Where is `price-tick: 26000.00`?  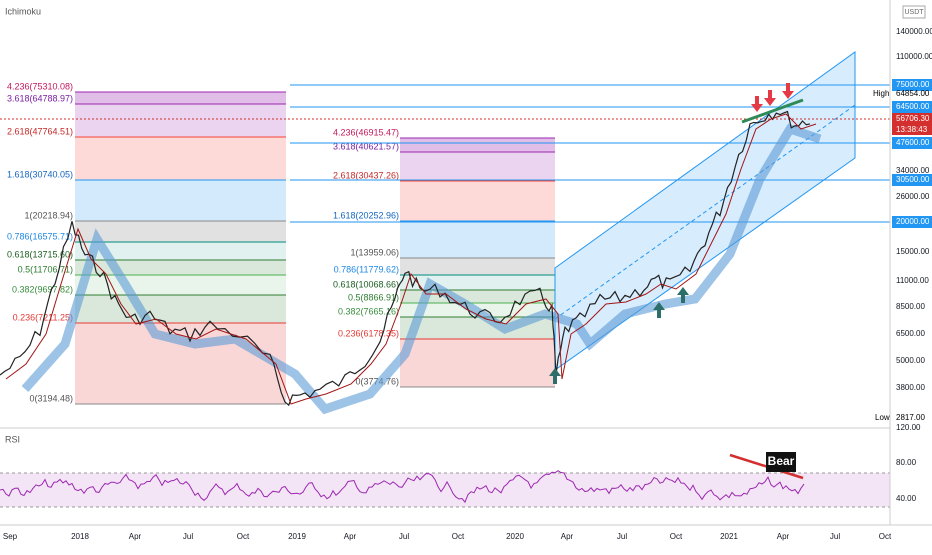
price-tick: 26000.00 is located at coordinates (913, 196).